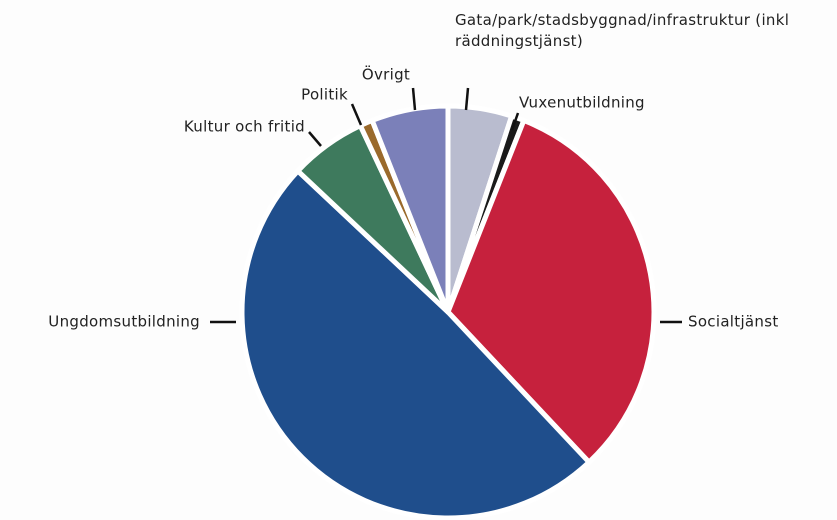  I want to click on pie-slice, so click(410, 209).